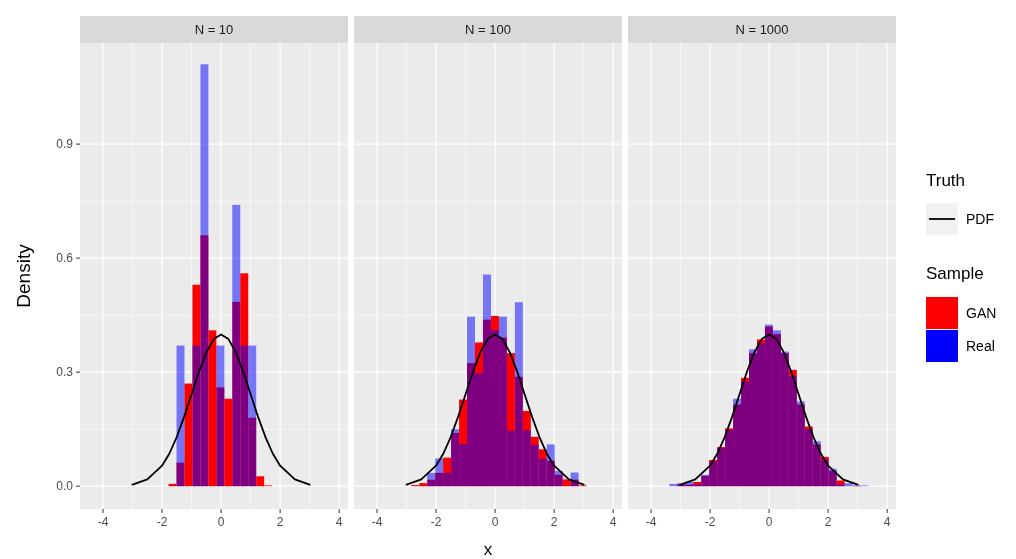 This screenshot has width=1016, height=559. Describe the element at coordinates (980, 346) in the screenshot. I see `legend-label: Real` at that location.